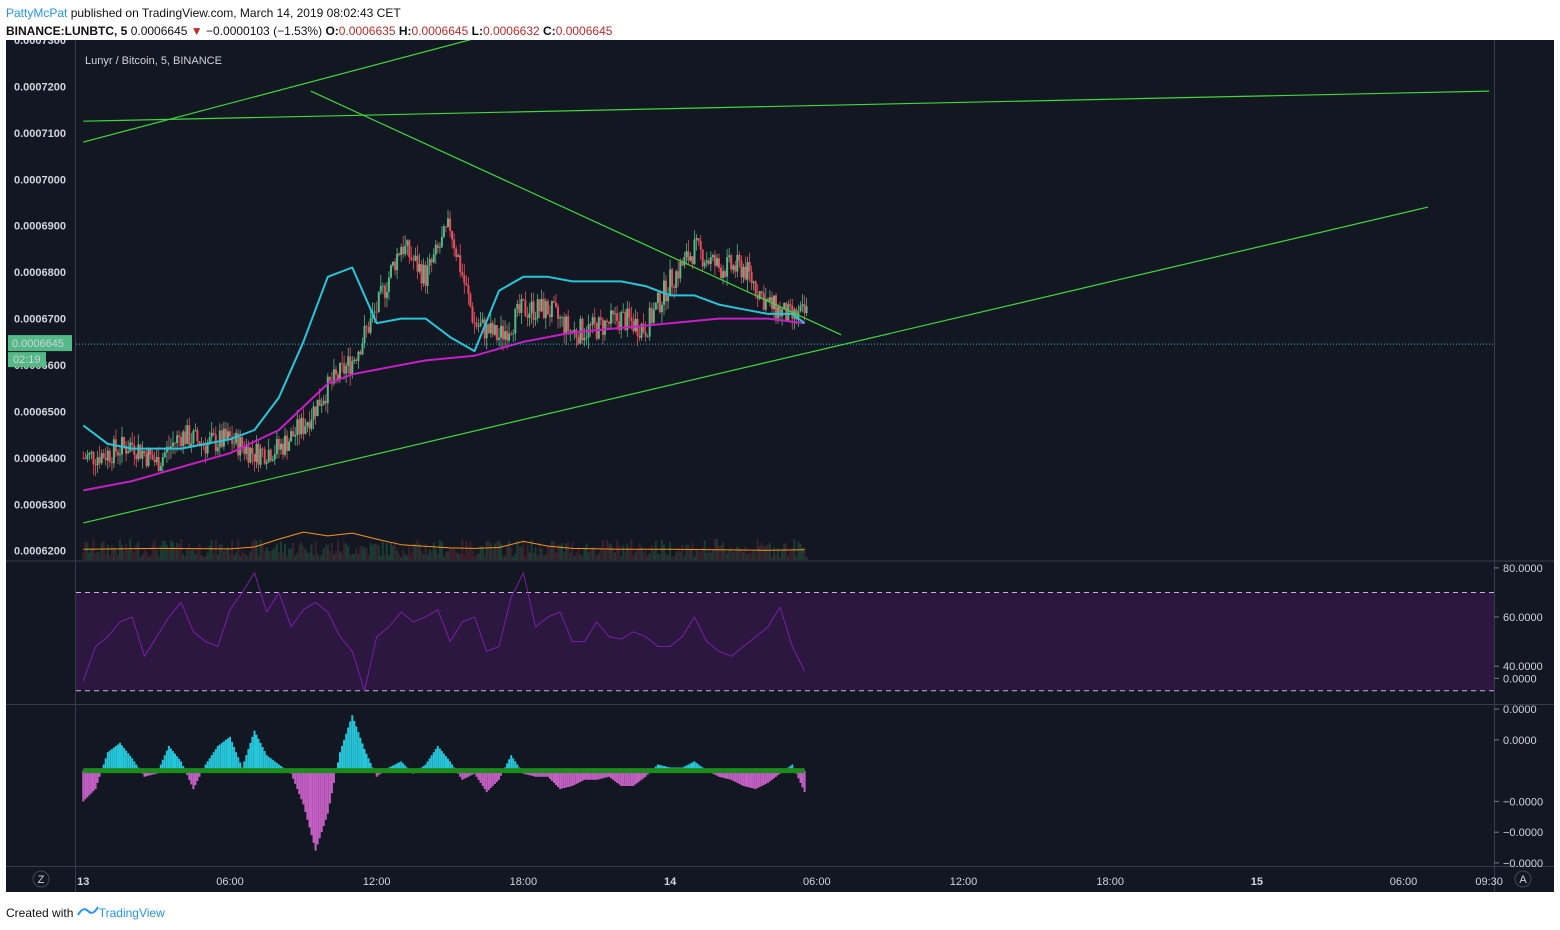 Image resolution: width=1560 pixels, height=930 pixels. I want to click on zoom-button-icon, so click(41, 879).